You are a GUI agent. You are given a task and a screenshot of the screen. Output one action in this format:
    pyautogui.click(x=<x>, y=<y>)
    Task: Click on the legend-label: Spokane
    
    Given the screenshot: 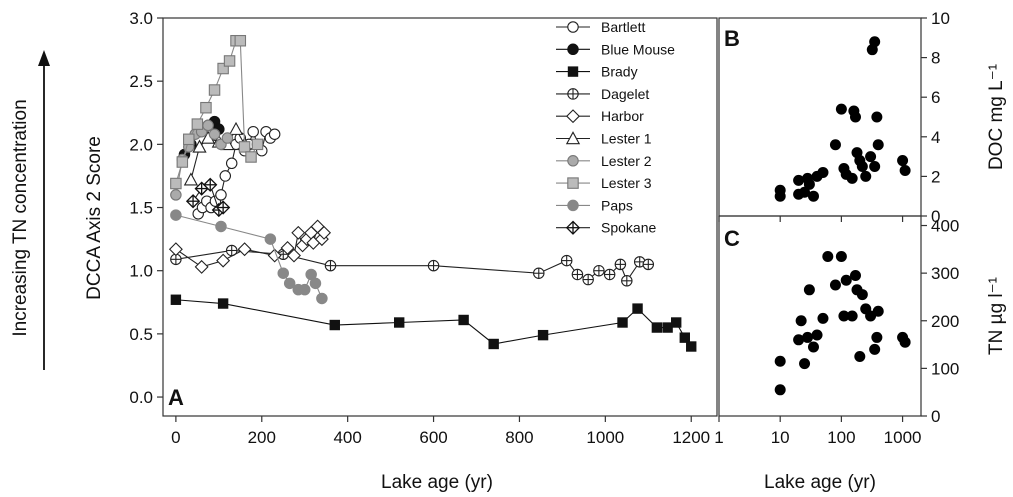 What is the action you would take?
    pyautogui.click(x=628, y=228)
    